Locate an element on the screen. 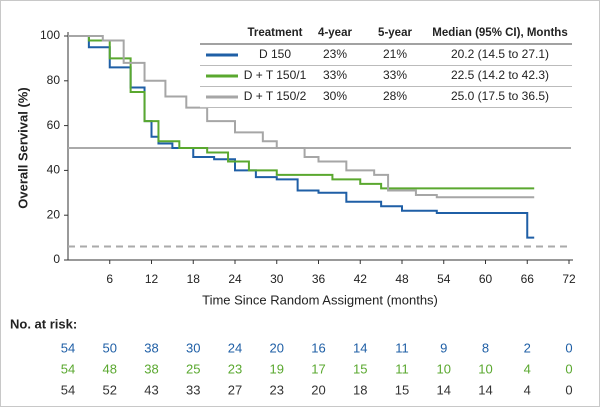 The width and height of the screenshot is (600, 407). legend-label: D 150 is located at coordinates (275, 54).